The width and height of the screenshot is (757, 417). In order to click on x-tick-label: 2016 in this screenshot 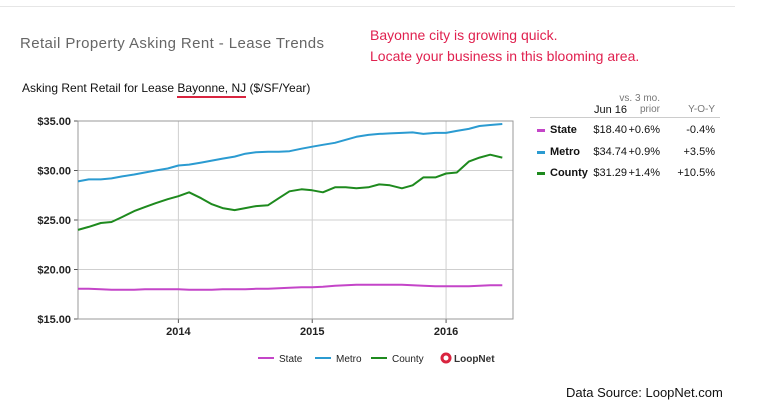, I will do `click(446, 332)`.